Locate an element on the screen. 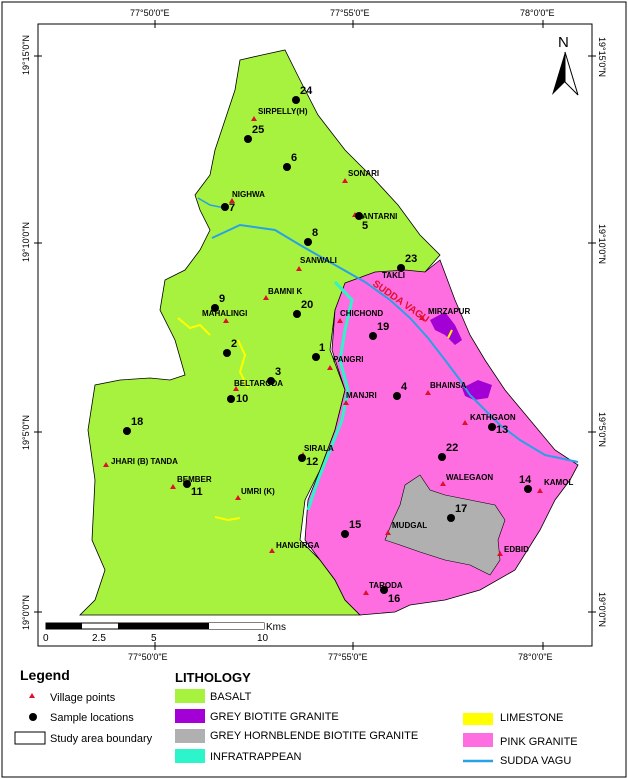  sample-25: 25 is located at coordinates (258, 130).